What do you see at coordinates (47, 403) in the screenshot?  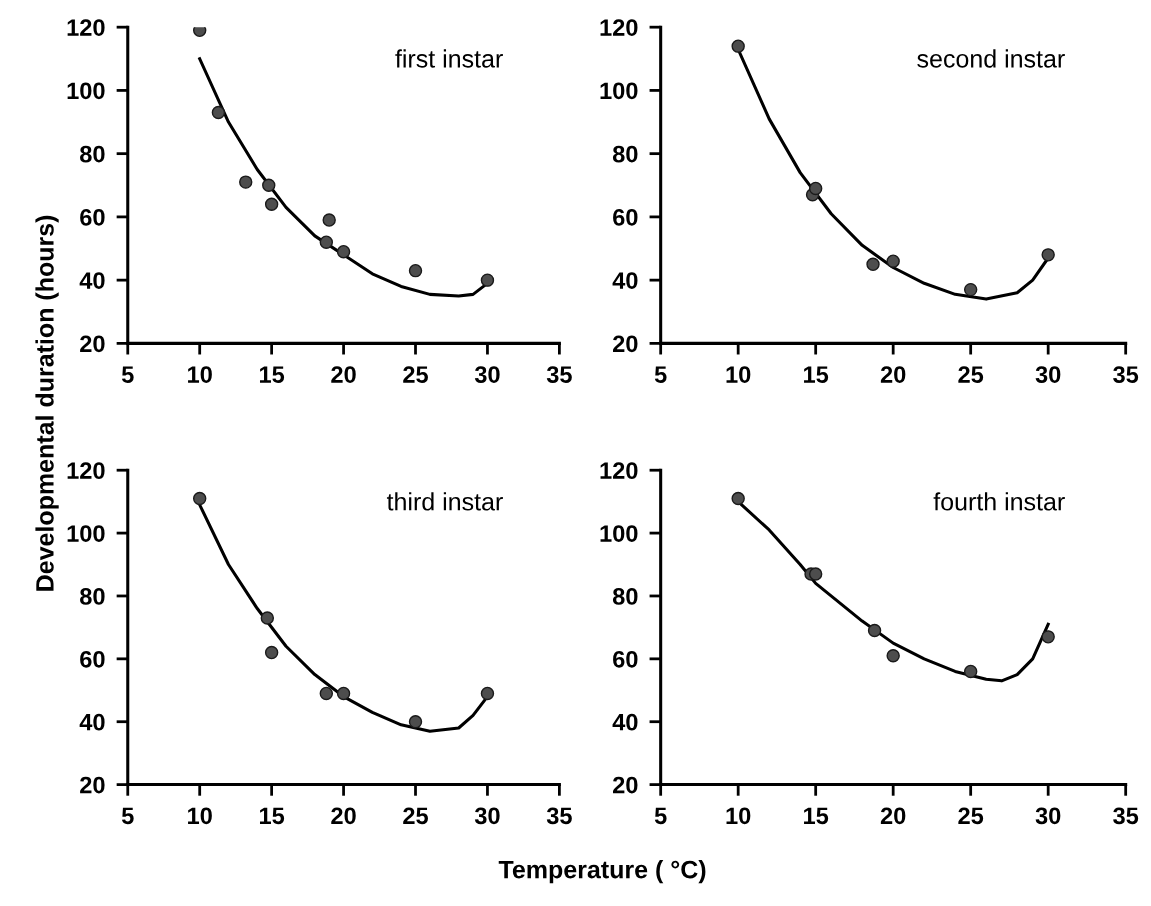 I see `y-axis-title: Developmental duration (hours)` at bounding box center [47, 403].